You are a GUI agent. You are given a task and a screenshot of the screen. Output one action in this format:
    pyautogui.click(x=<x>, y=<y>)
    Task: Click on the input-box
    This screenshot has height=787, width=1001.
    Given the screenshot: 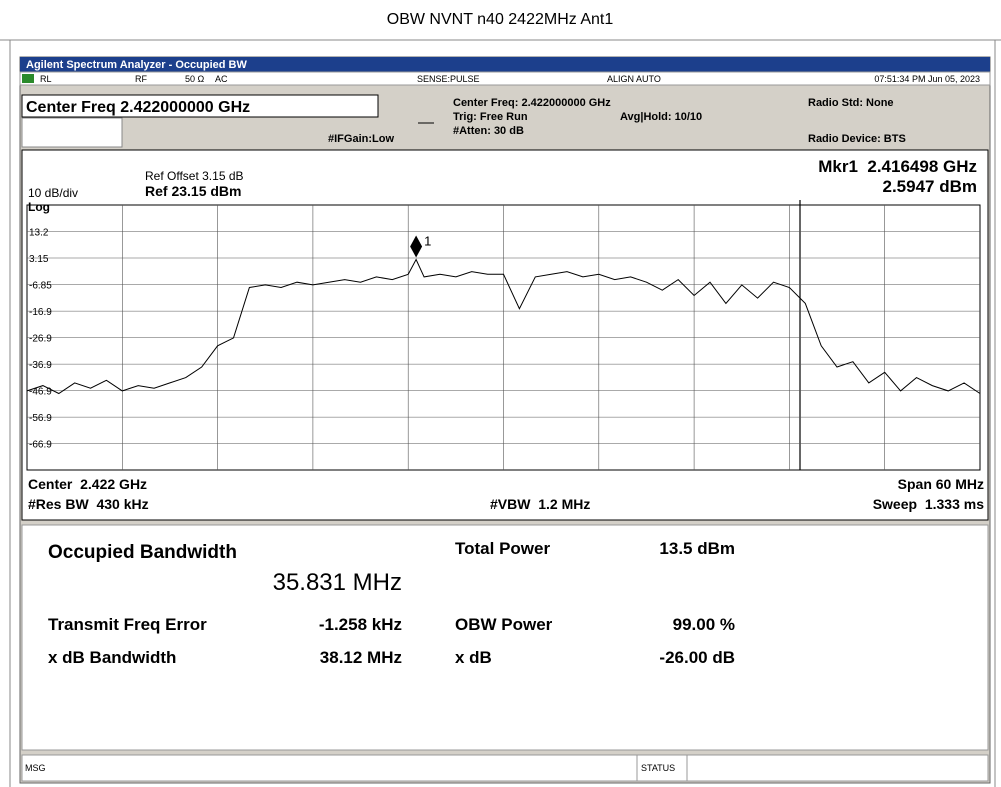 What is the action you would take?
    pyautogui.click(x=72, y=132)
    